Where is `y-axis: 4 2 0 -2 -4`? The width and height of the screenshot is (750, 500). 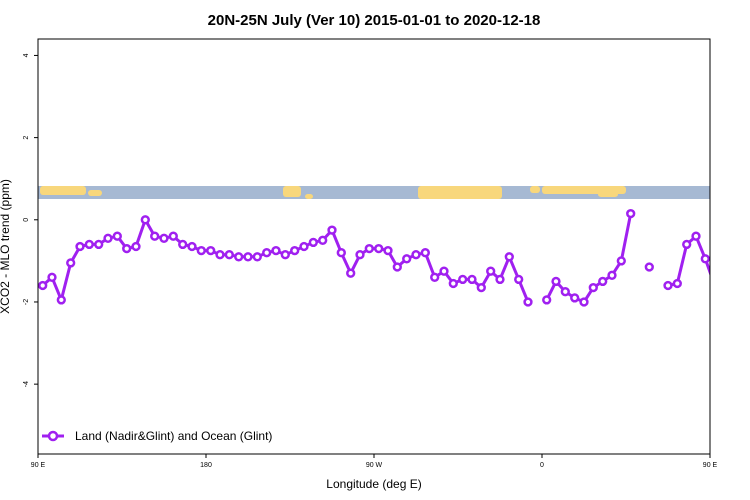 y-axis: 4 2 0 -2 -4 is located at coordinates (30, 220).